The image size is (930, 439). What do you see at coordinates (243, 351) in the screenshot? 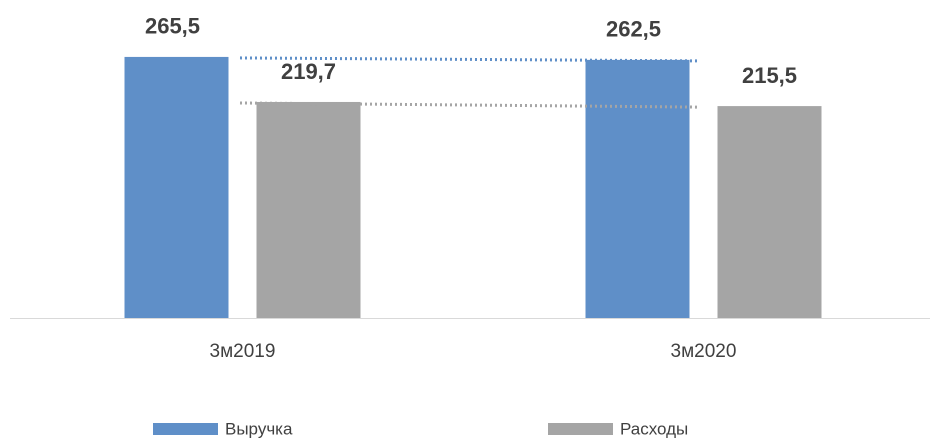
I see `x-tick-label: 3м2019` at bounding box center [243, 351].